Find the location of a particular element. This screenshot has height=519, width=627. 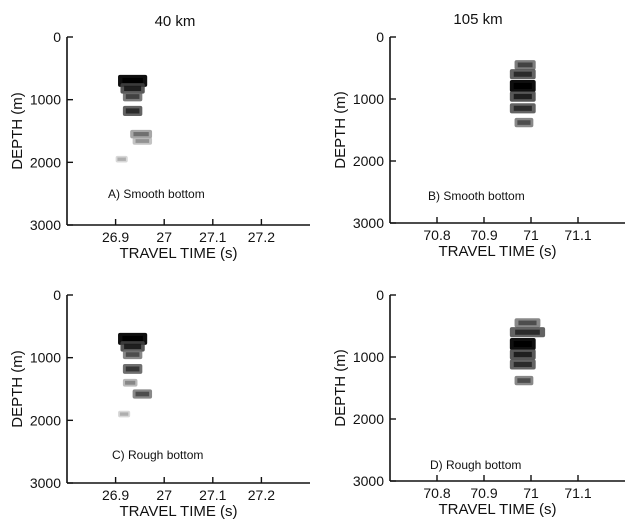

panel-title: 105 km is located at coordinates (477, 19).